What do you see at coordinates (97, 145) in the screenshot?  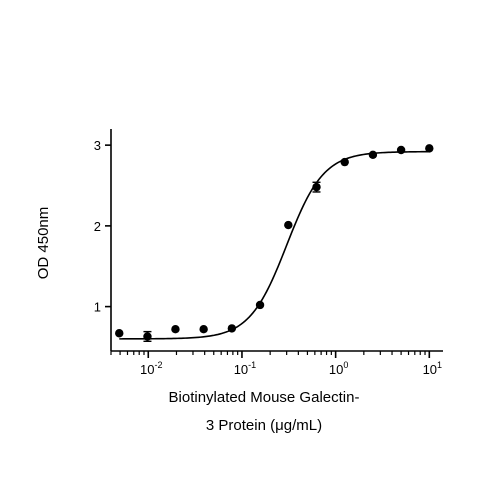 I see `y-tick-label: 3` at bounding box center [97, 145].